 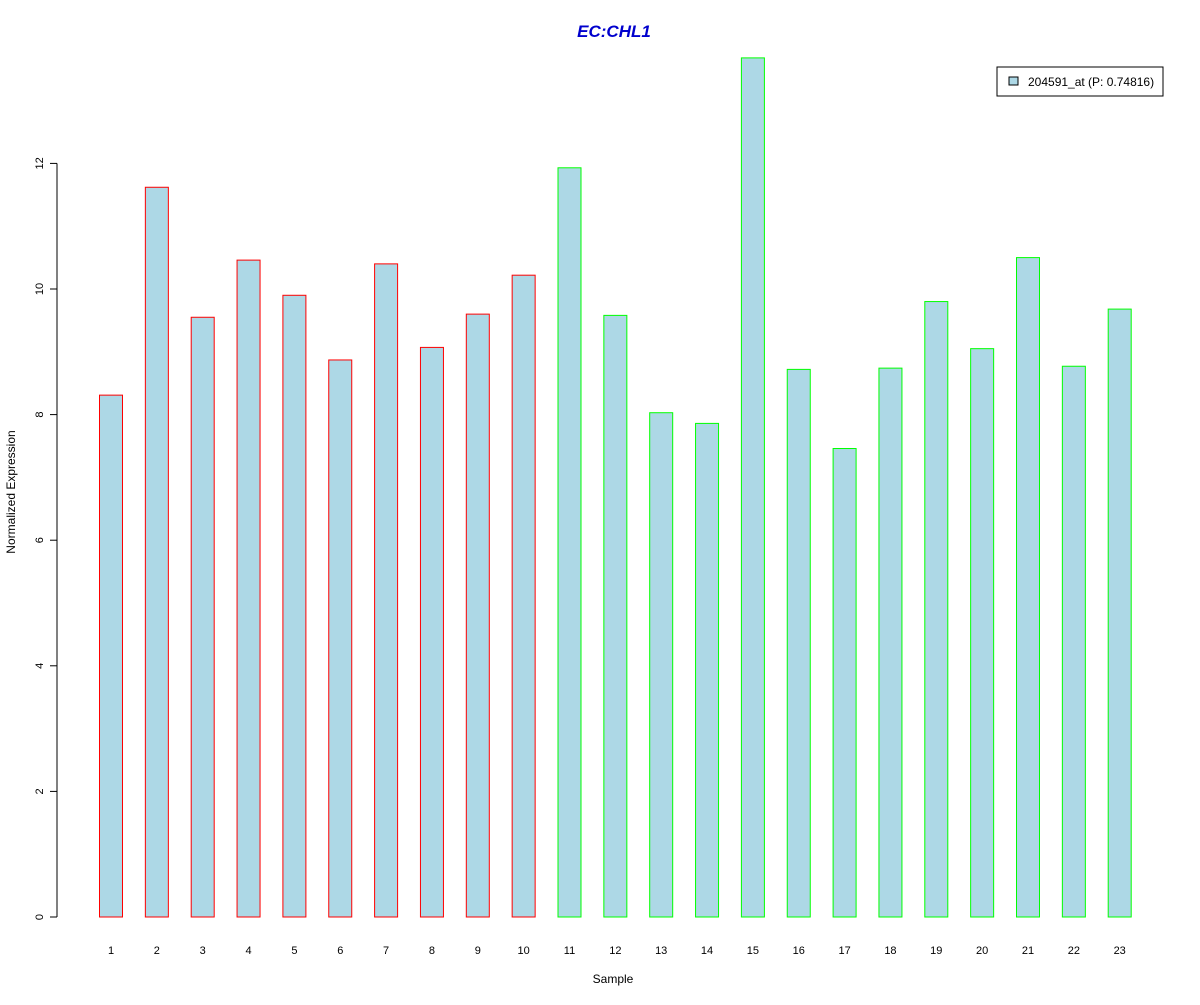 I want to click on y-tick-label: 0, so click(x=40, y=917).